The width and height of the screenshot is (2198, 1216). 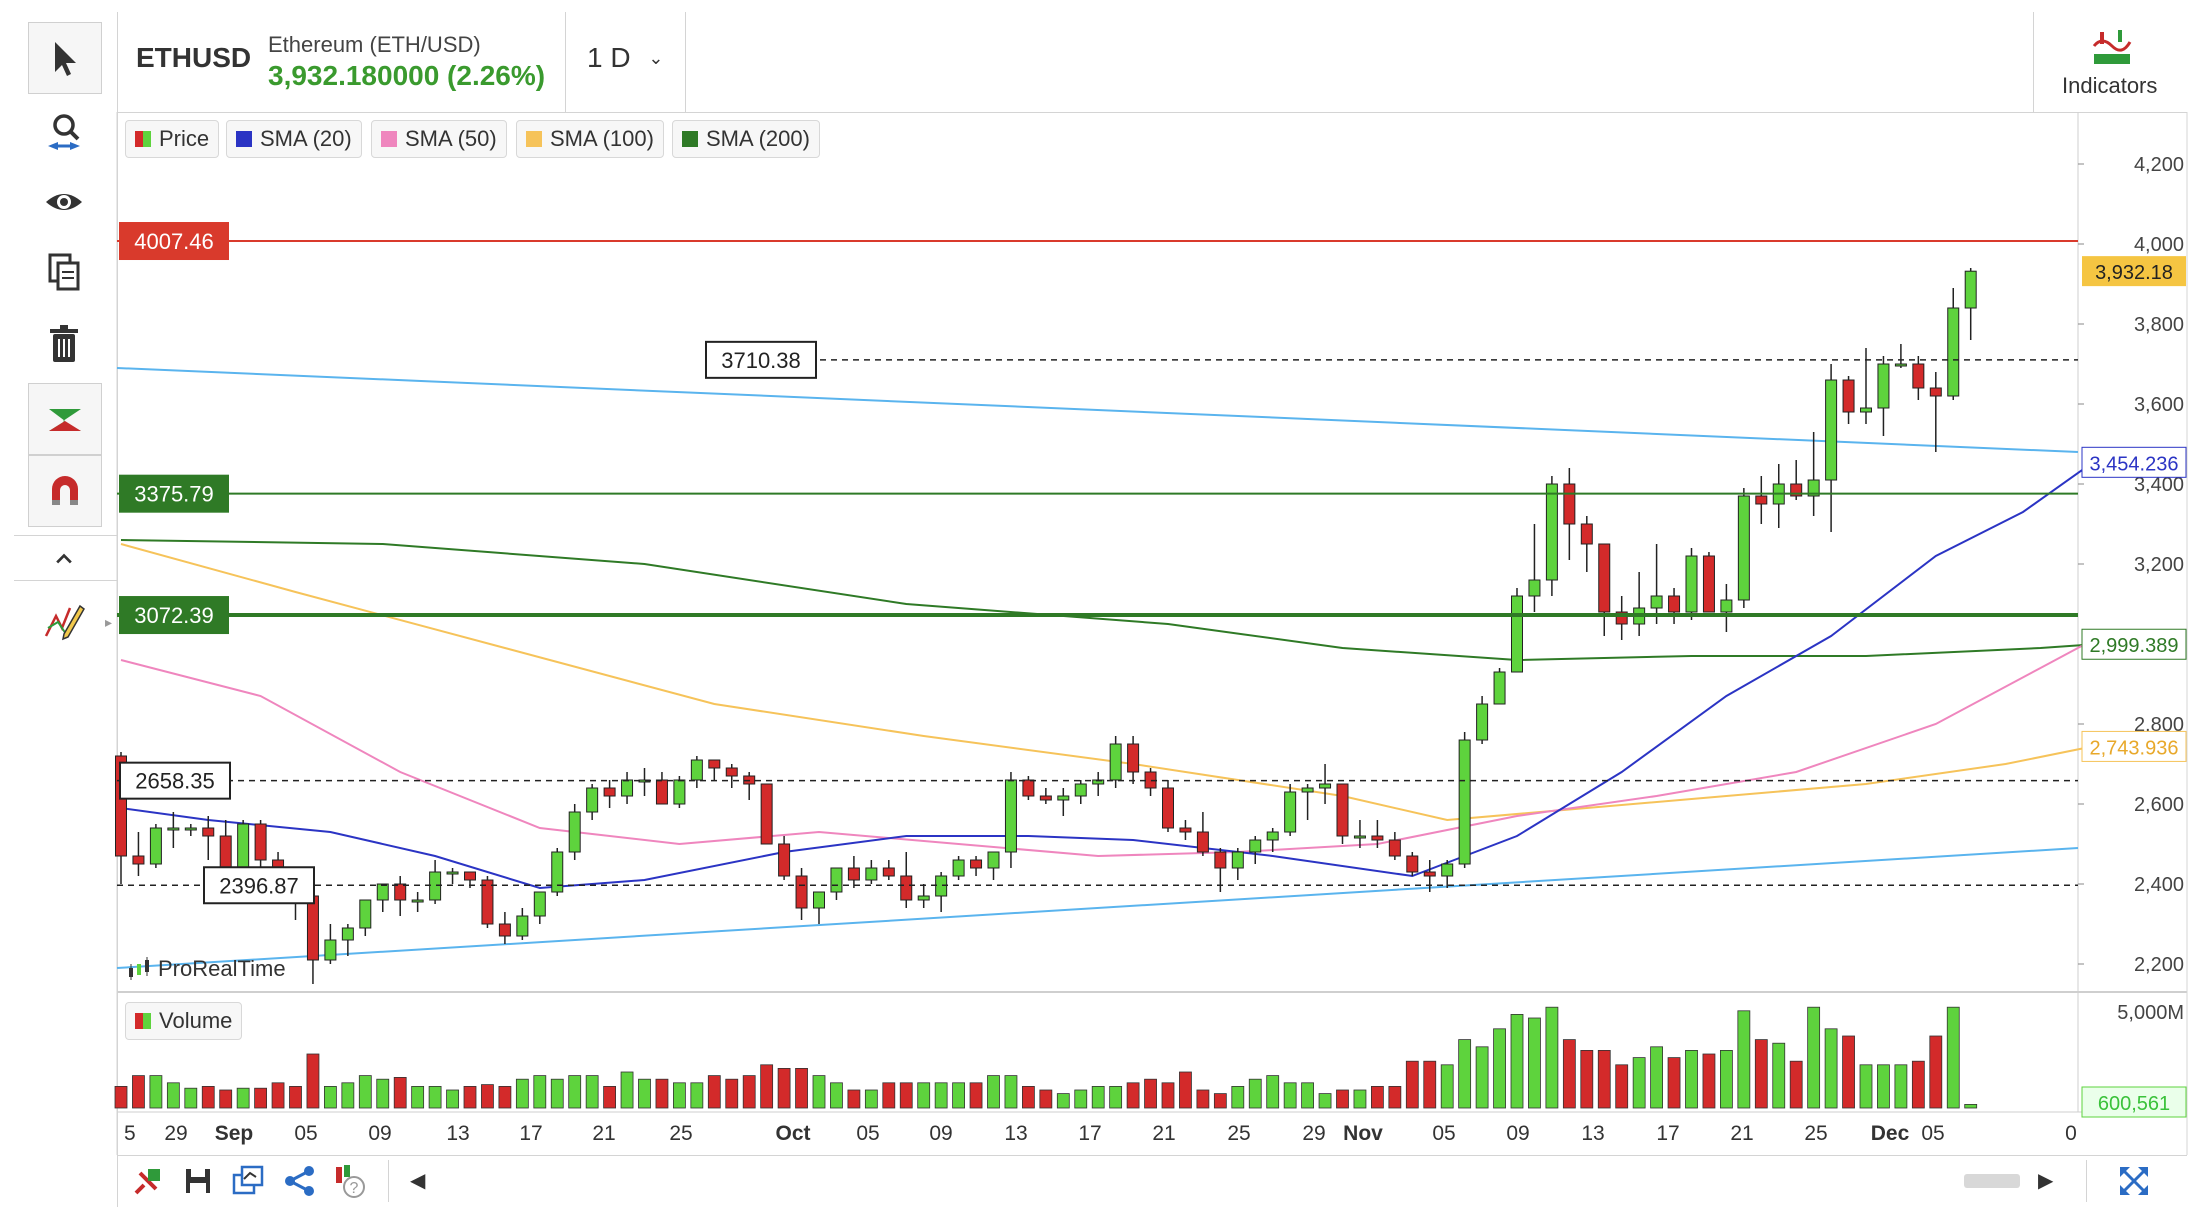 What do you see at coordinates (603, 1133) in the screenshot?
I see `x-tick-label: 21` at bounding box center [603, 1133].